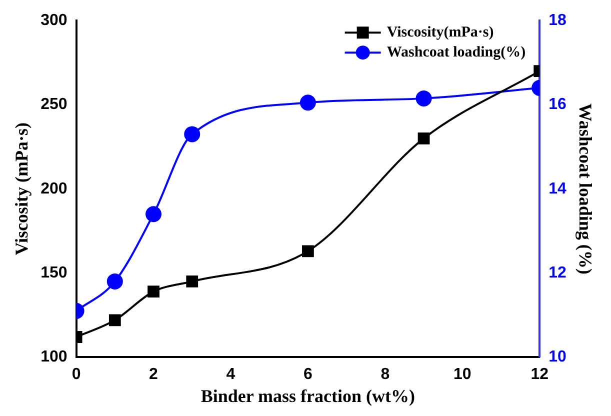 Image resolution: width=611 pixels, height=416 pixels. I want to click on y-tick-label: 200, so click(54, 189).